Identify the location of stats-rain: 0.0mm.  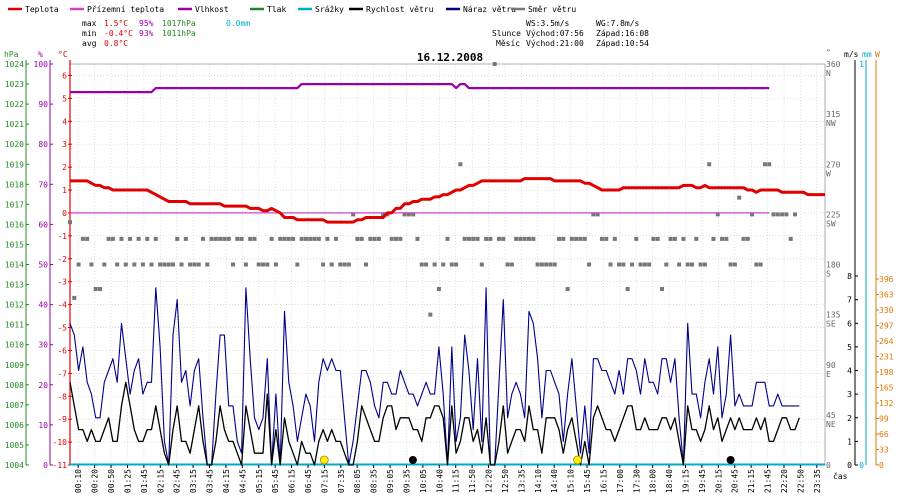
(238, 23).